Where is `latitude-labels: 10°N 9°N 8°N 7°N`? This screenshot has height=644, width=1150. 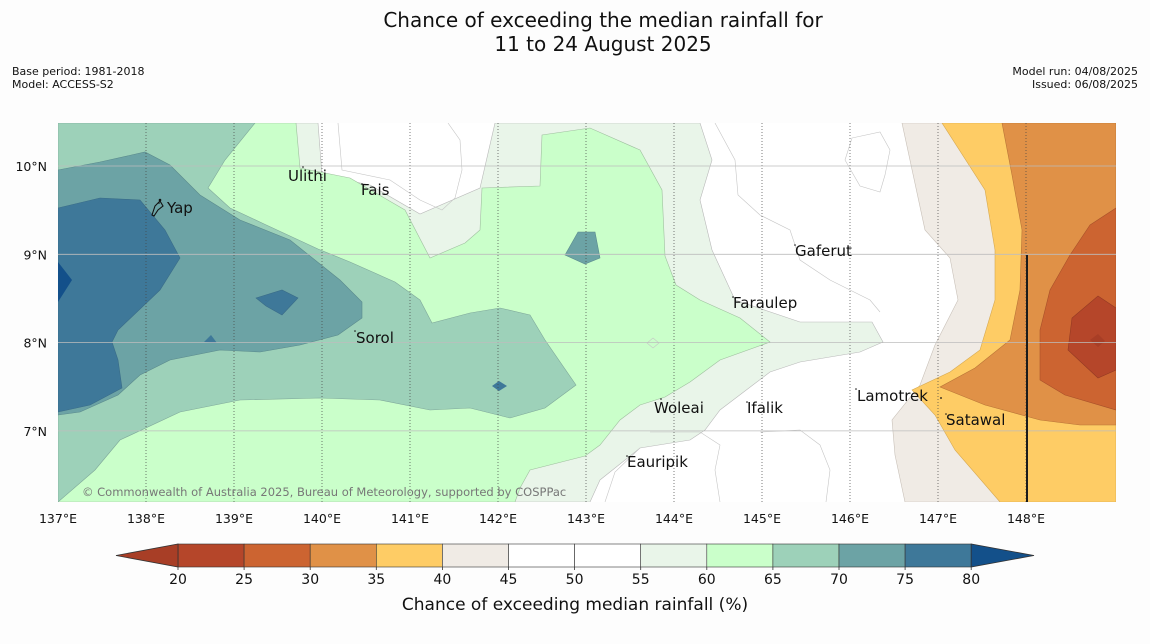 latitude-labels: 10°N 9°N 8°N 7°N is located at coordinates (31, 299).